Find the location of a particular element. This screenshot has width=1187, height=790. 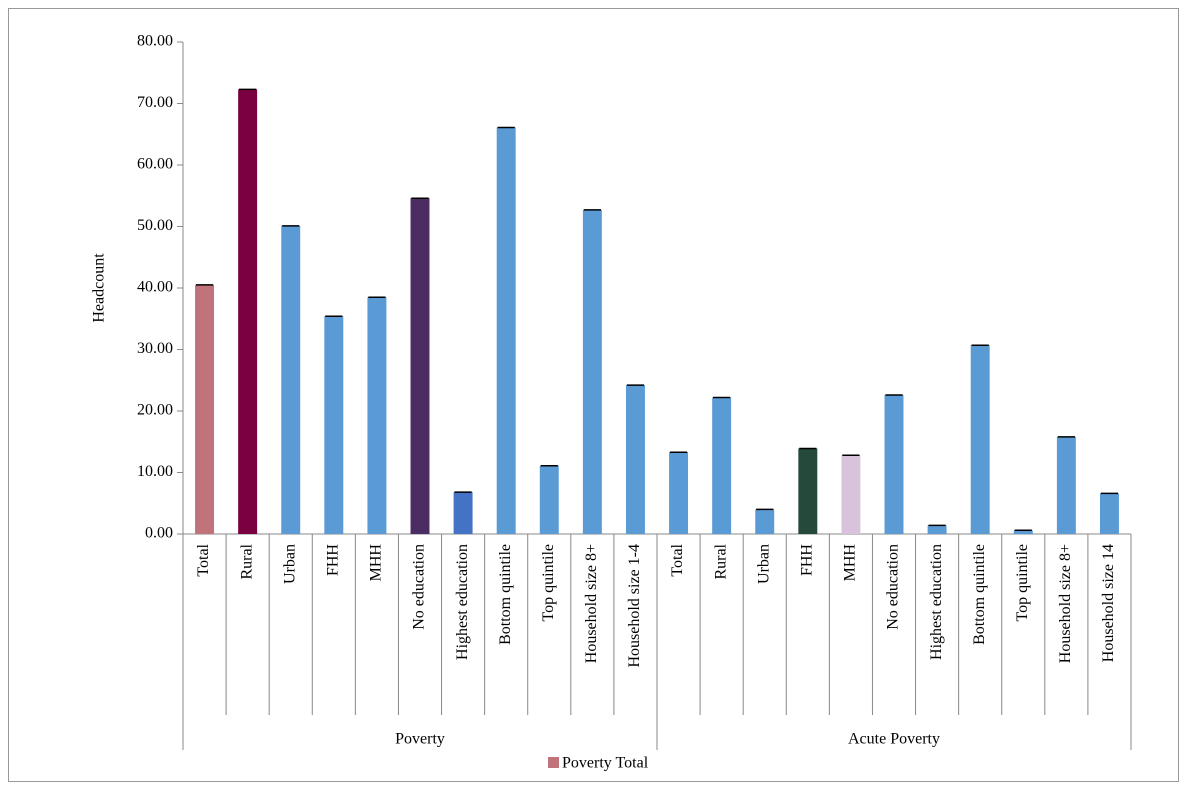

y-tick-label: 20.00 is located at coordinates (155, 410).